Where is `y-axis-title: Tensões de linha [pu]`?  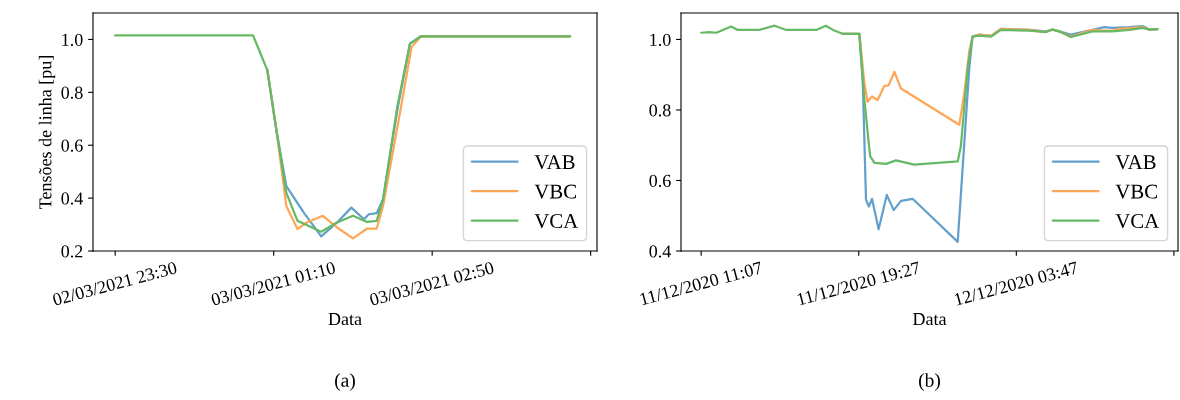 y-axis-title: Tensões de linha [pu] is located at coordinates (47, 133).